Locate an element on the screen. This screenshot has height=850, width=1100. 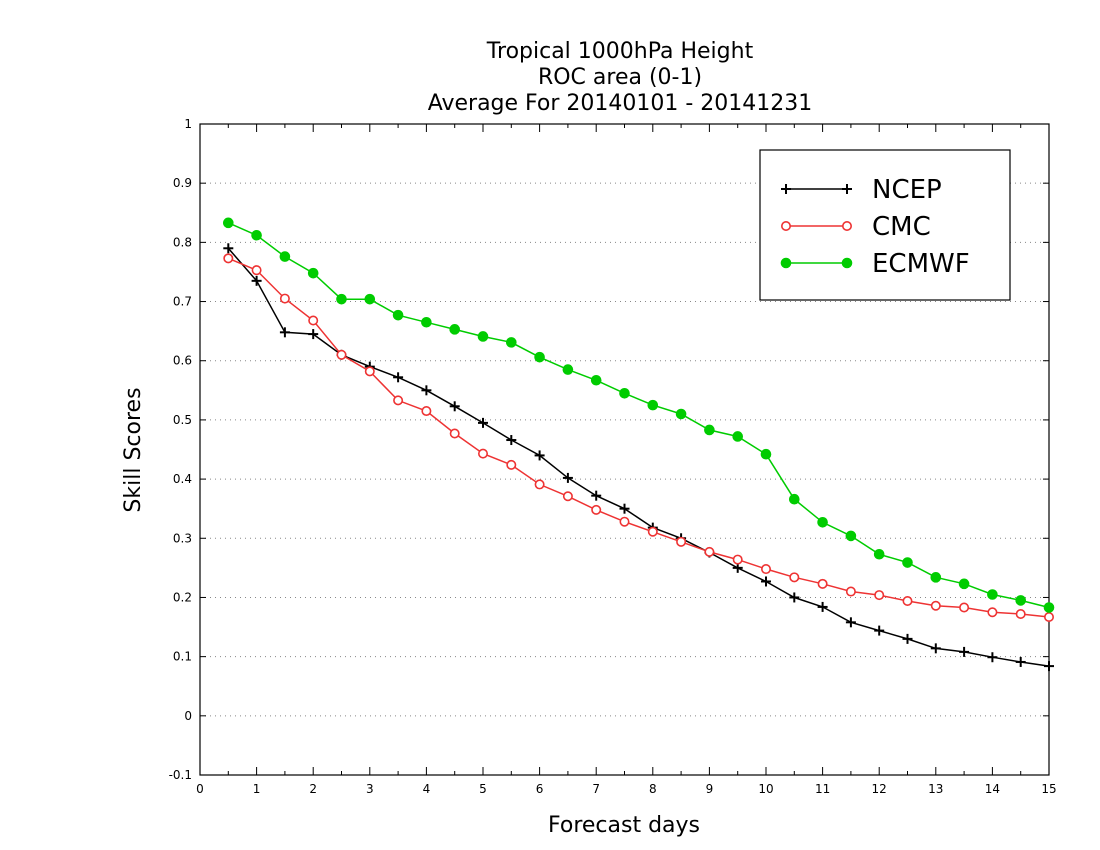
x-tick-label: 0 is located at coordinates (200, 789).